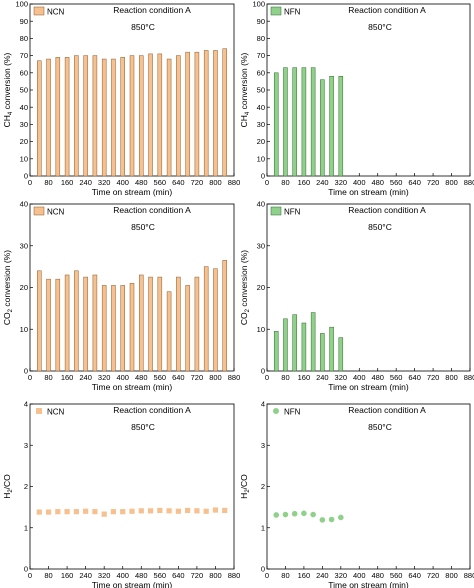  What do you see at coordinates (24, 21) in the screenshot?
I see `y-tick-label: 90` at bounding box center [24, 21].